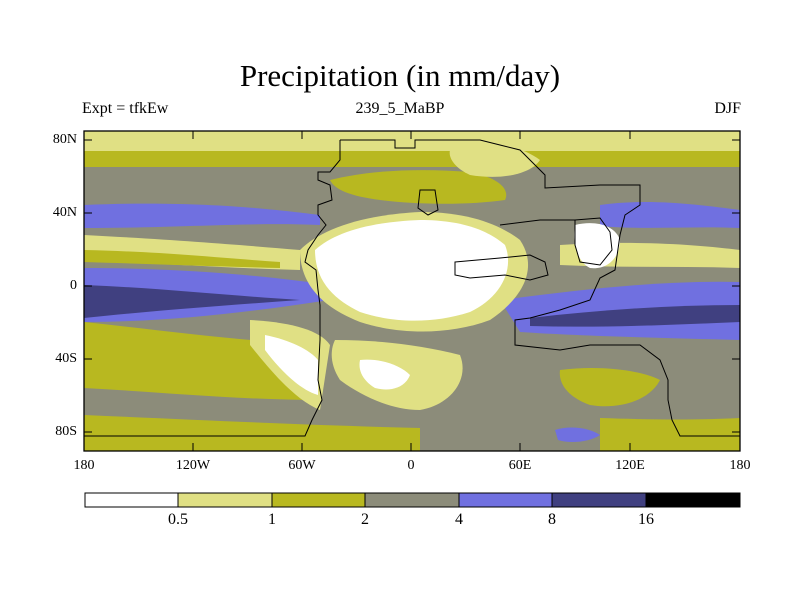 The image size is (800, 600). Describe the element at coordinates (64, 139) in the screenshot. I see `lat-label-80n: 80N` at that location.